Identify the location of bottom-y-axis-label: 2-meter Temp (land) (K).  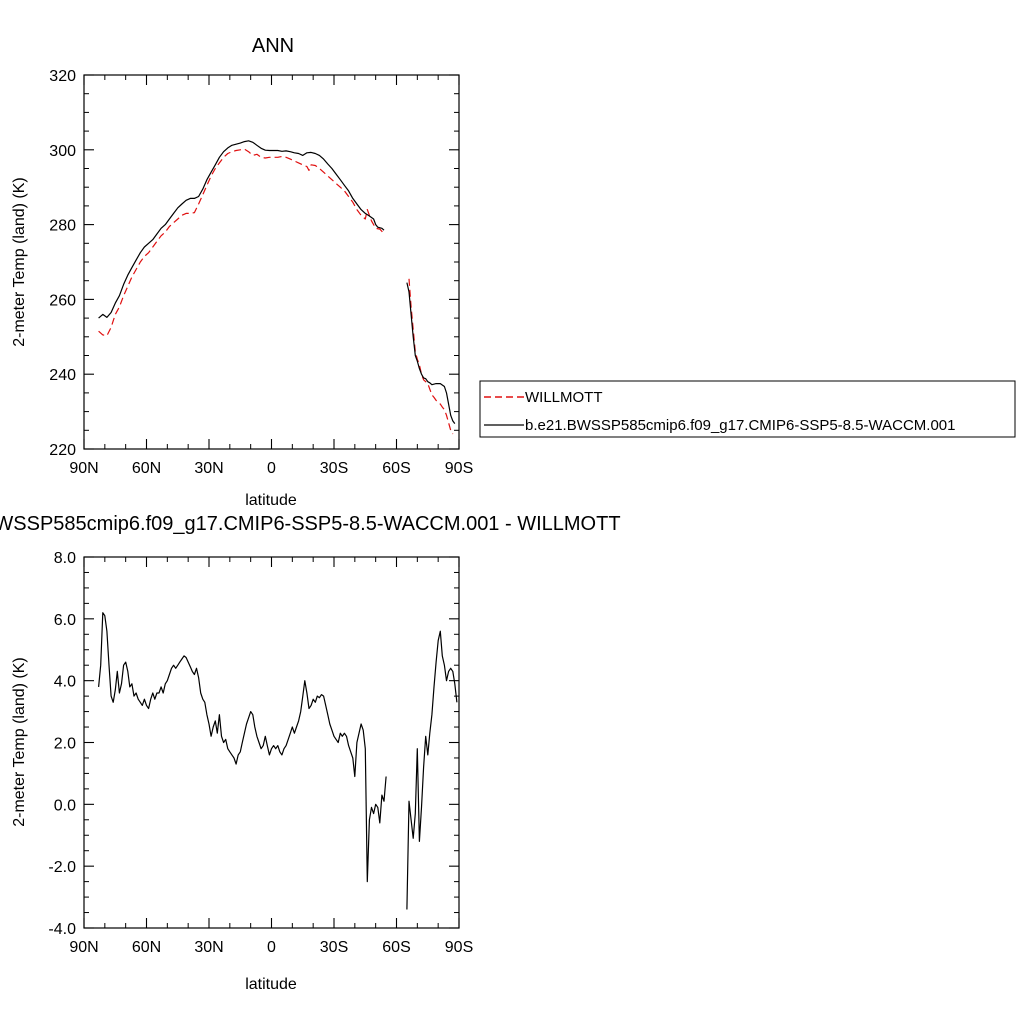
(19, 742).